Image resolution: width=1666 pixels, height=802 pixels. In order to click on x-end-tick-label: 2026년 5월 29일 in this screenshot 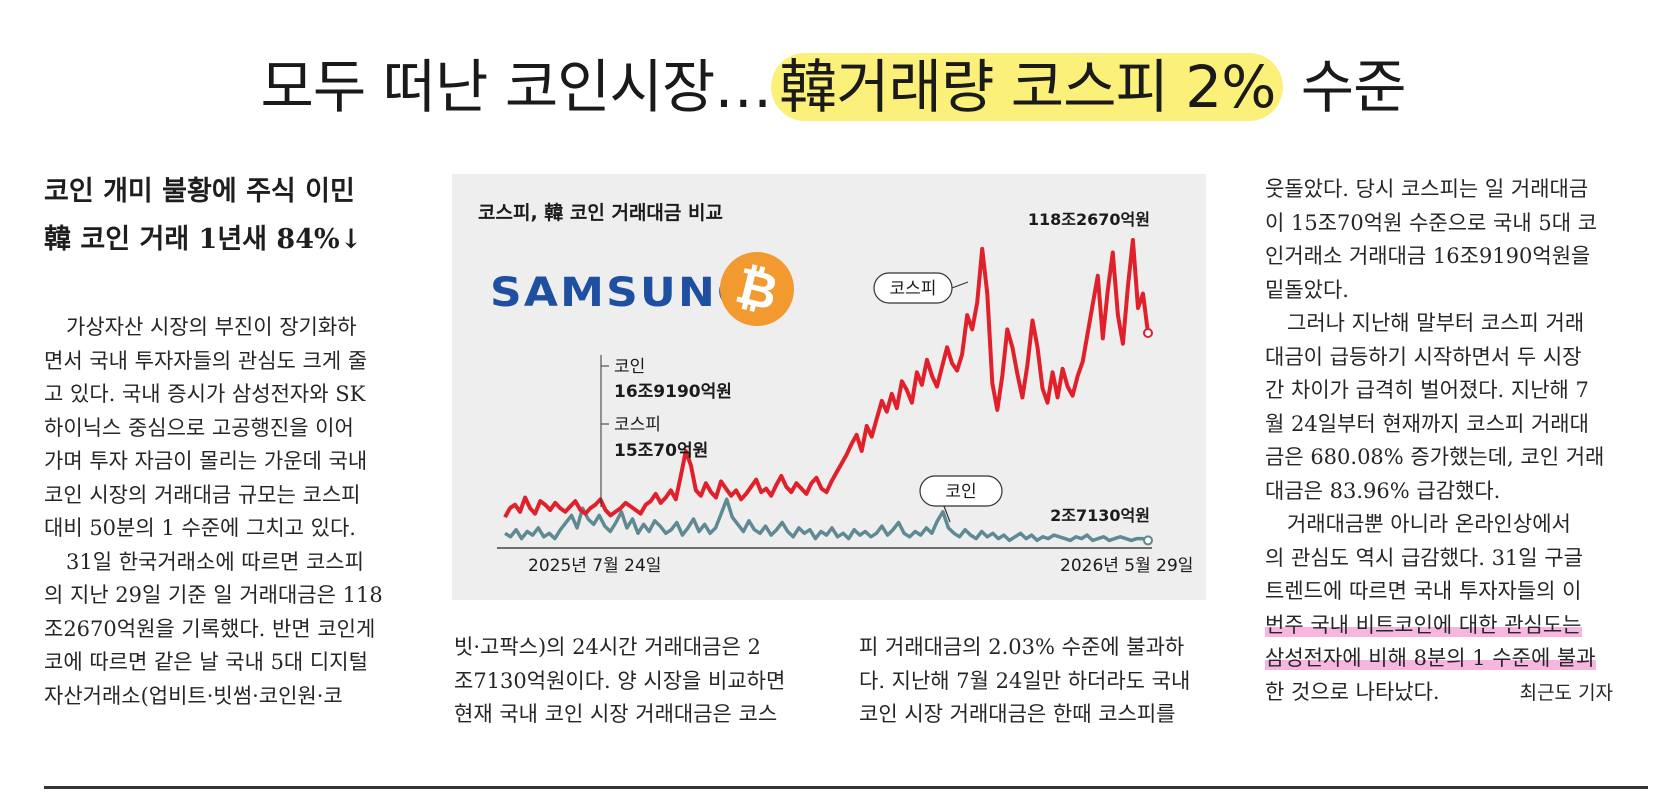, I will do `click(1126, 566)`.